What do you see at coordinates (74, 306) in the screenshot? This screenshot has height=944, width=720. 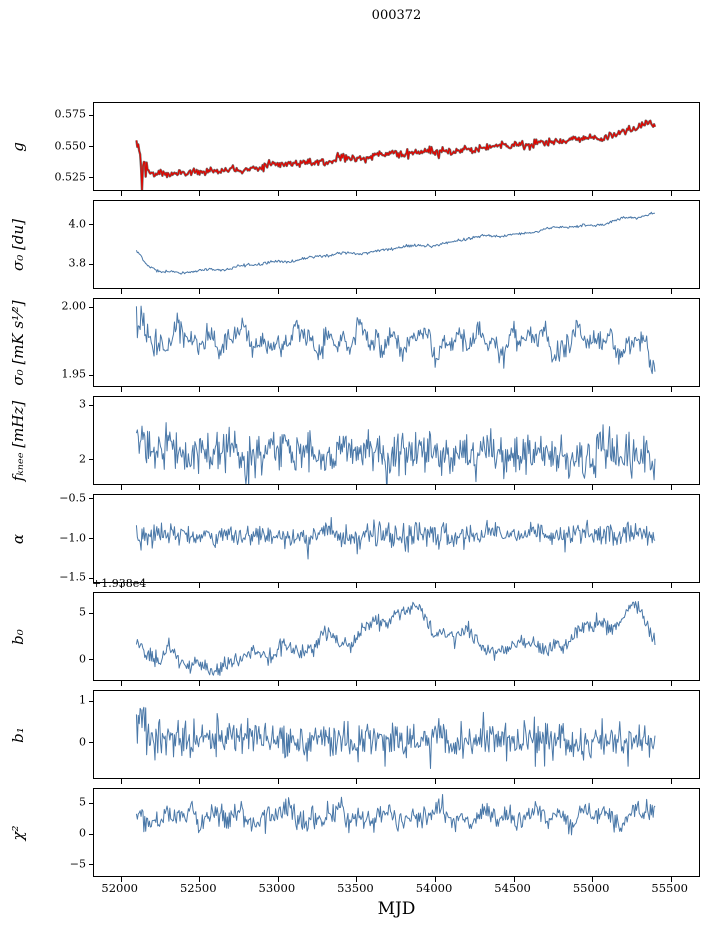 I see `y-tick-label: 2.00` at bounding box center [74, 306].